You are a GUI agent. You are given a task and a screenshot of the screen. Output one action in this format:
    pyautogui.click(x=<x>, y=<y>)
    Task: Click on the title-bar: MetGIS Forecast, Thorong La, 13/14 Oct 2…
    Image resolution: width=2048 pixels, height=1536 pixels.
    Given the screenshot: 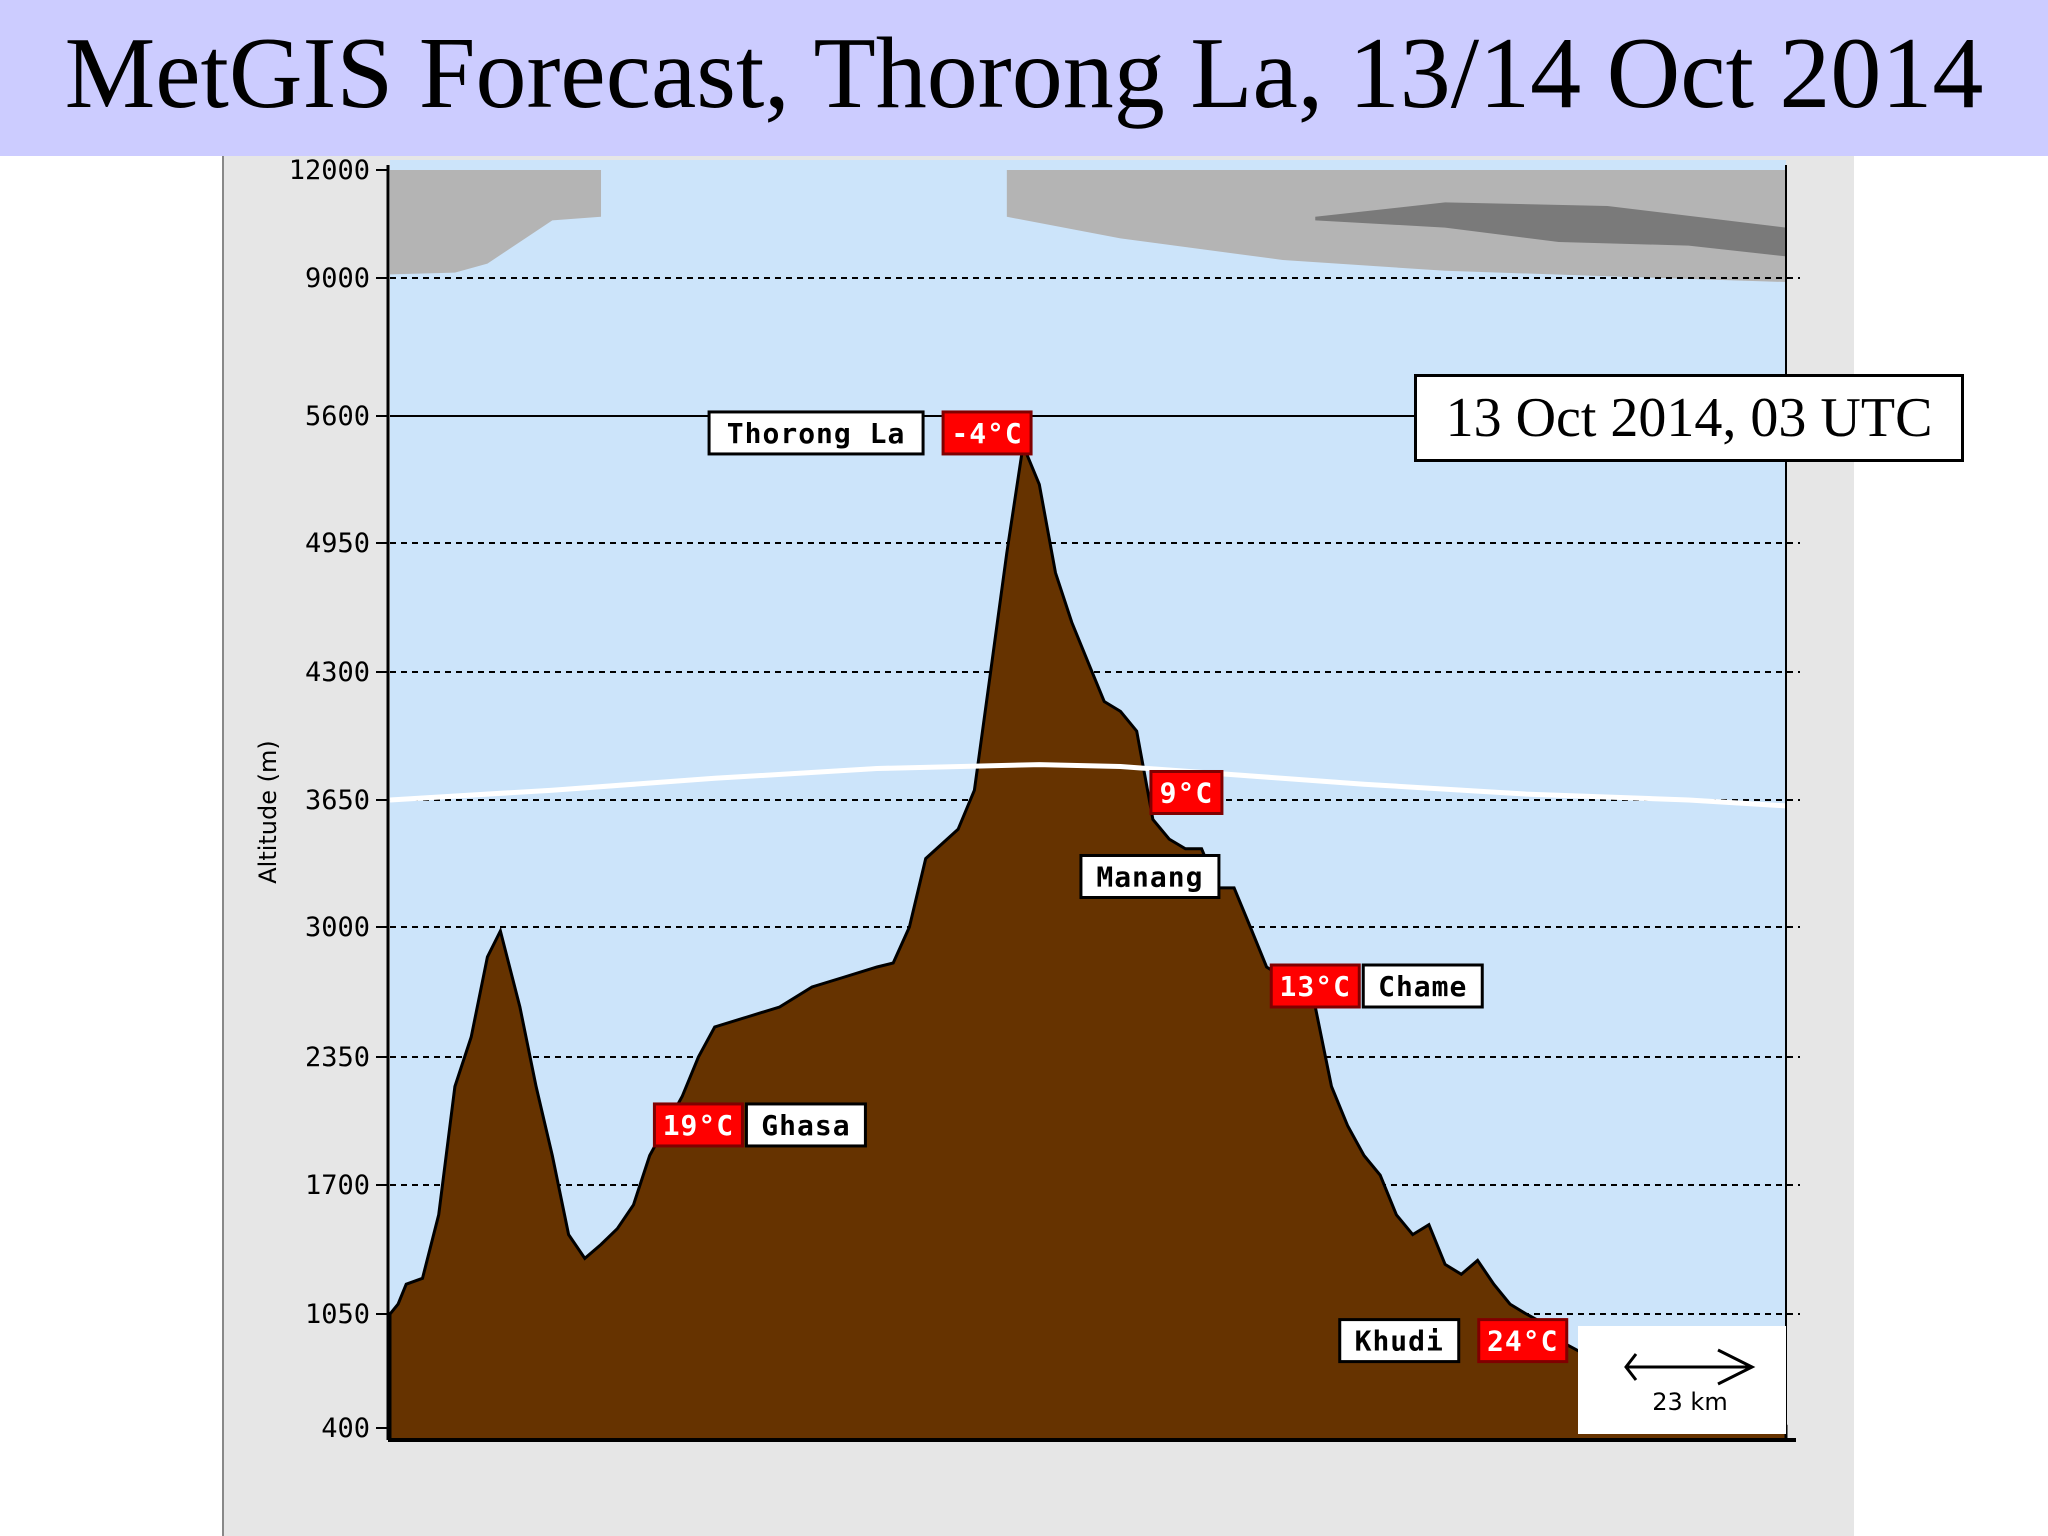 What is the action you would take?
    pyautogui.click(x=1024, y=78)
    